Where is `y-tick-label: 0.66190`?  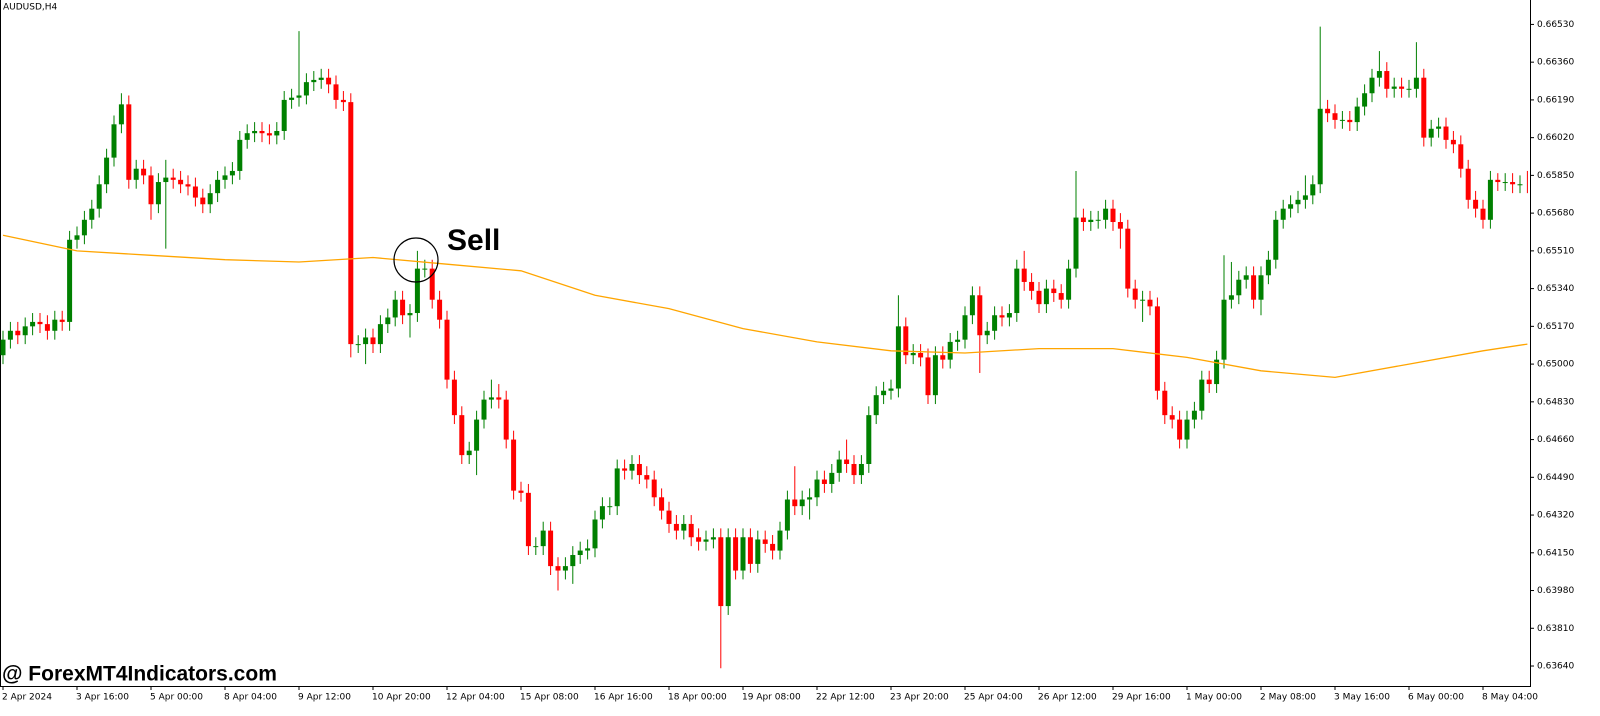 y-tick-label: 0.66190 is located at coordinates (1555, 100).